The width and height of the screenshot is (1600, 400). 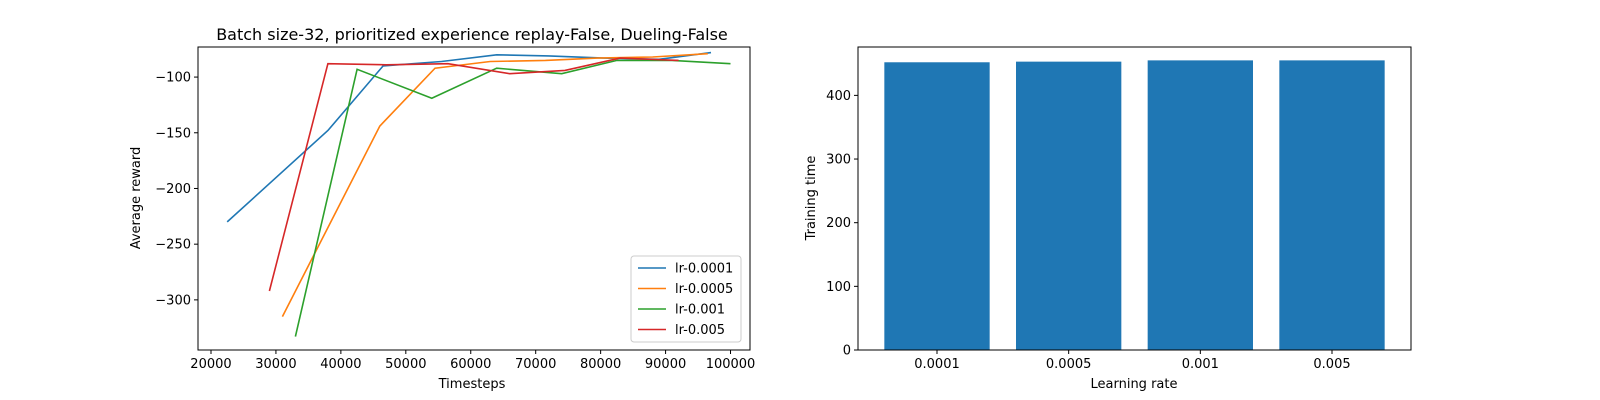 What do you see at coordinates (665, 364) in the screenshot?
I see `x-tick-label: 90000` at bounding box center [665, 364].